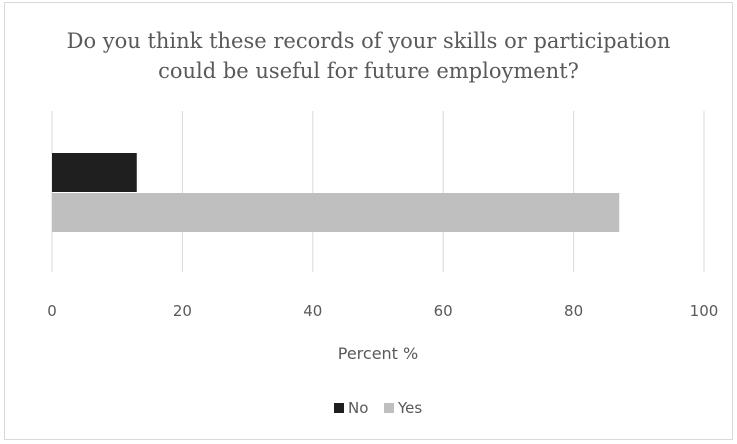  I want to click on bar-yes, so click(336, 212).